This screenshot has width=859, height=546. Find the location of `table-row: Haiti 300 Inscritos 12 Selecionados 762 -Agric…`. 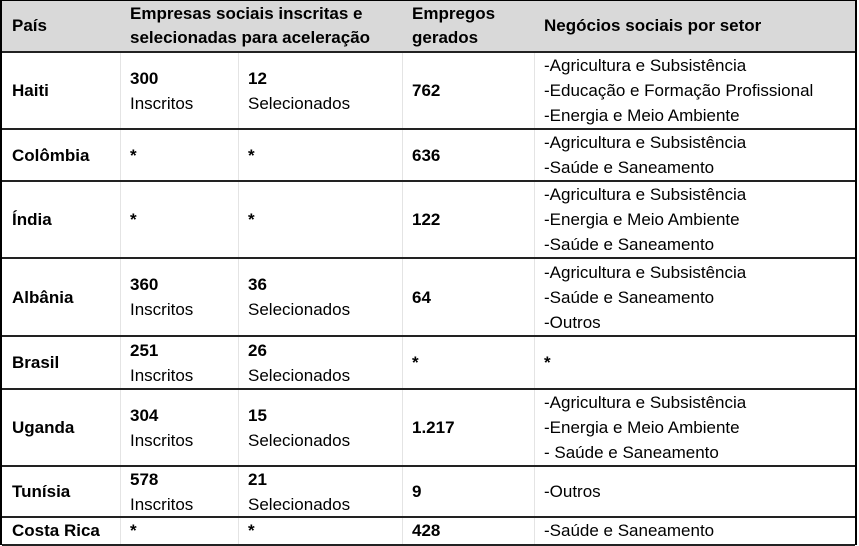

table-row: Haiti 300 Inscritos 12 Selecionados 762 -Agric… is located at coordinates (428, 91).